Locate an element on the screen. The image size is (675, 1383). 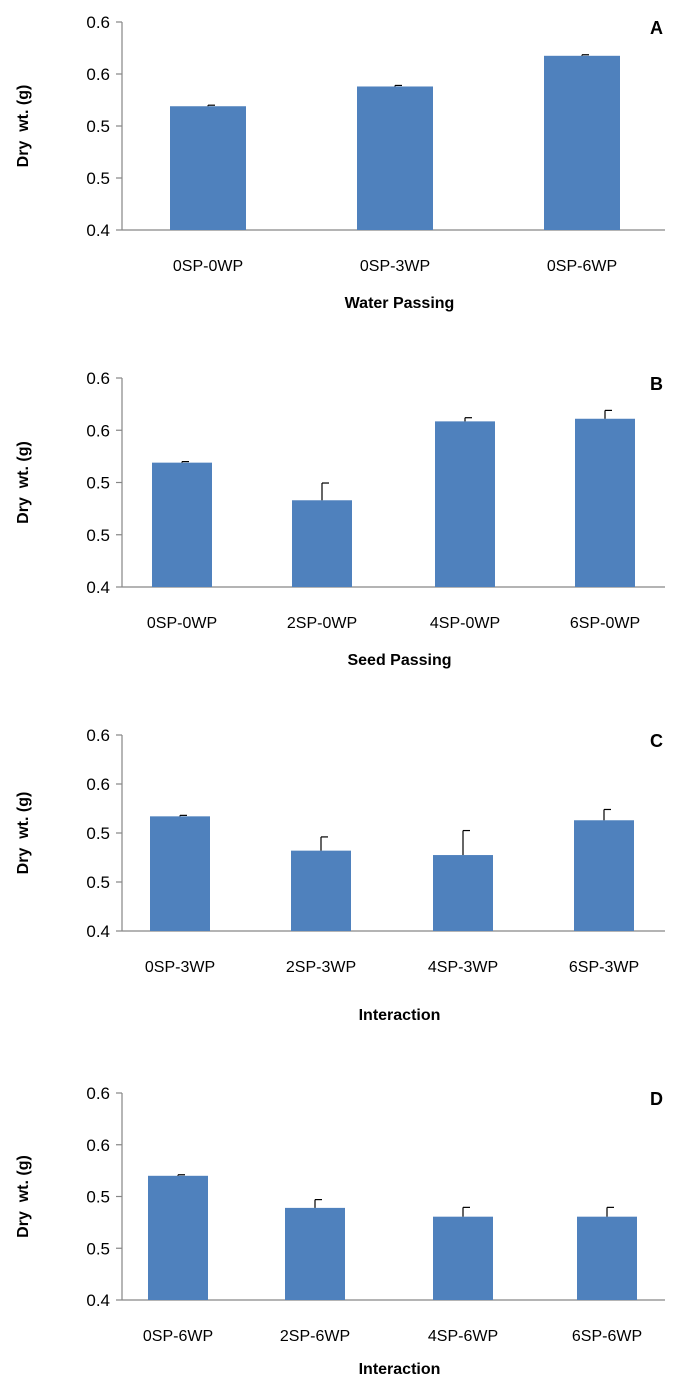
category-label: 6SP-6WP is located at coordinates (607, 1336).